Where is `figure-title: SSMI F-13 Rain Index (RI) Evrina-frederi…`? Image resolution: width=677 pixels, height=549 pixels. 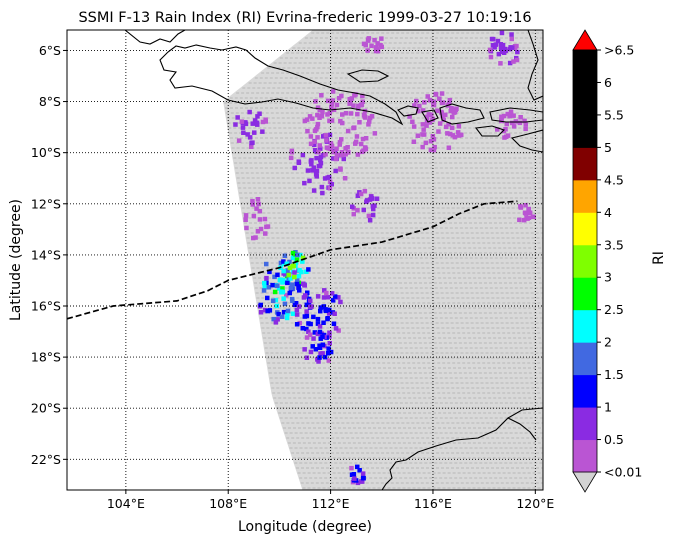 figure-title: SSMI F-13 Rain Index (RI) Evrina-frederi… is located at coordinates (304, 18).